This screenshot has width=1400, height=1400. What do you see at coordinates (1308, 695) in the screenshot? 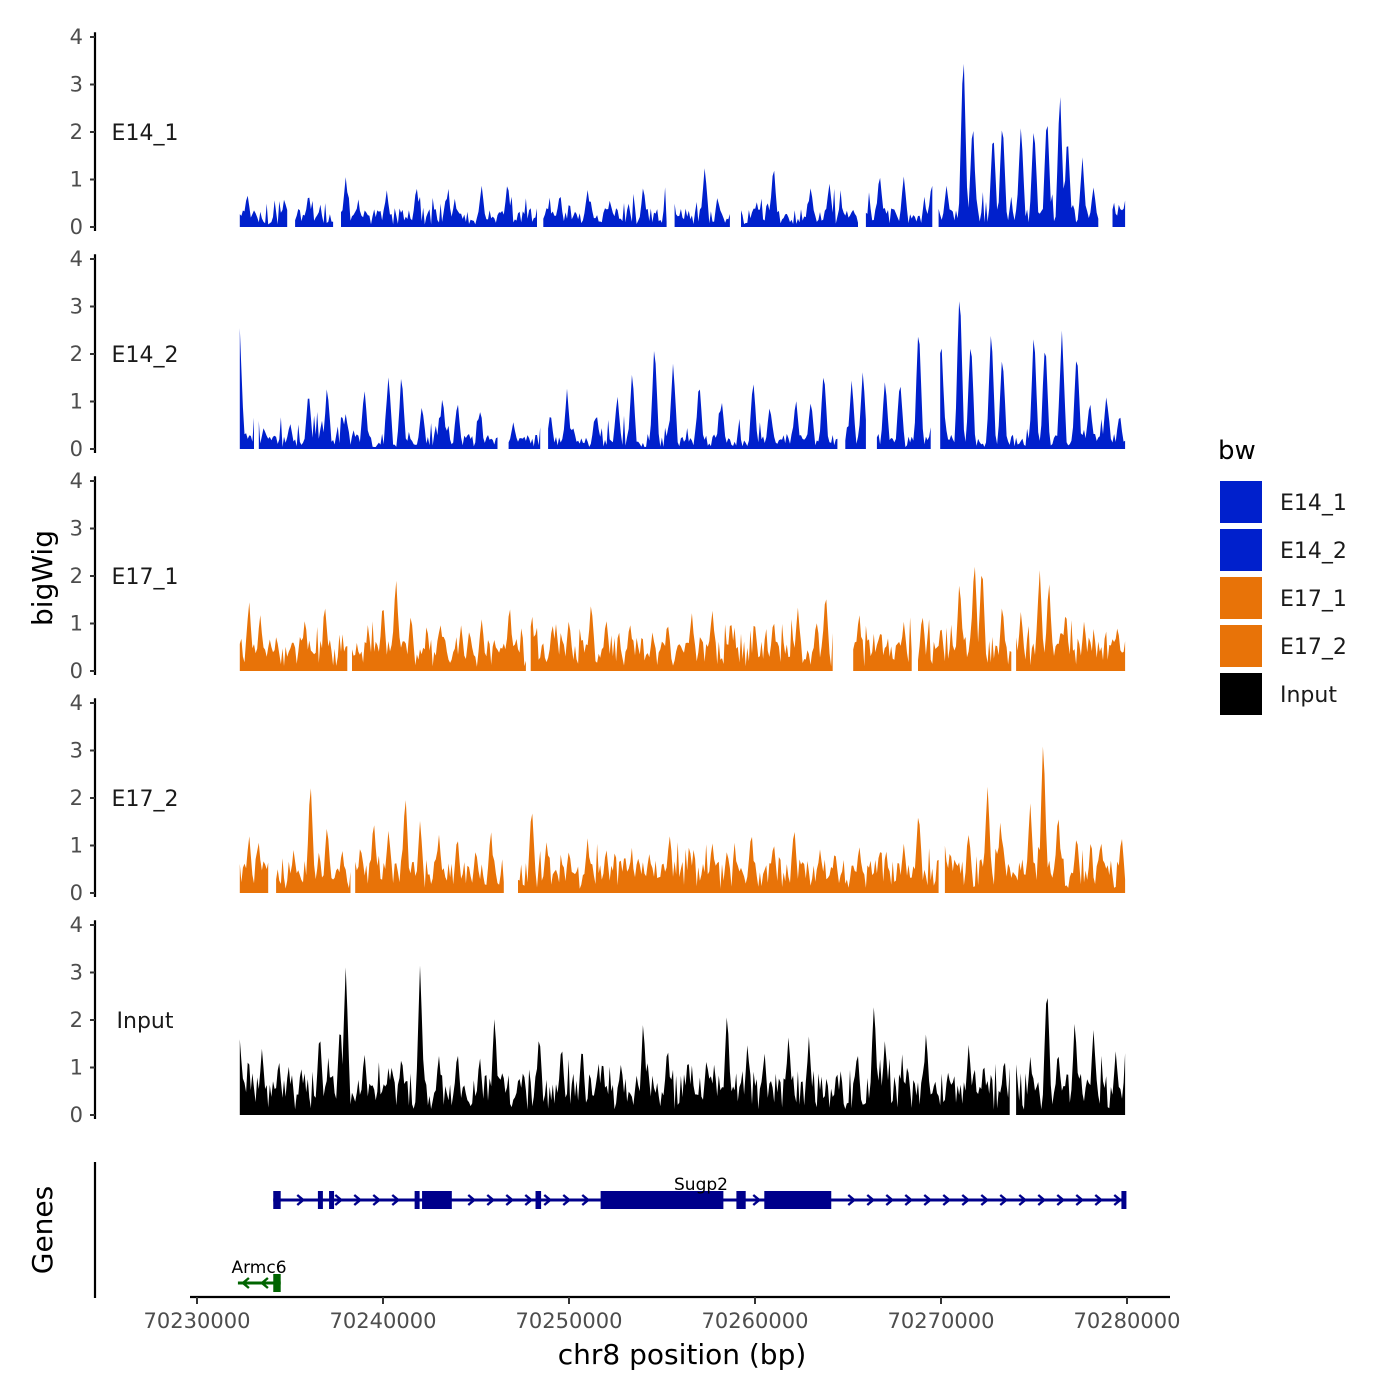
I see `legend-label: Input` at bounding box center [1308, 695].